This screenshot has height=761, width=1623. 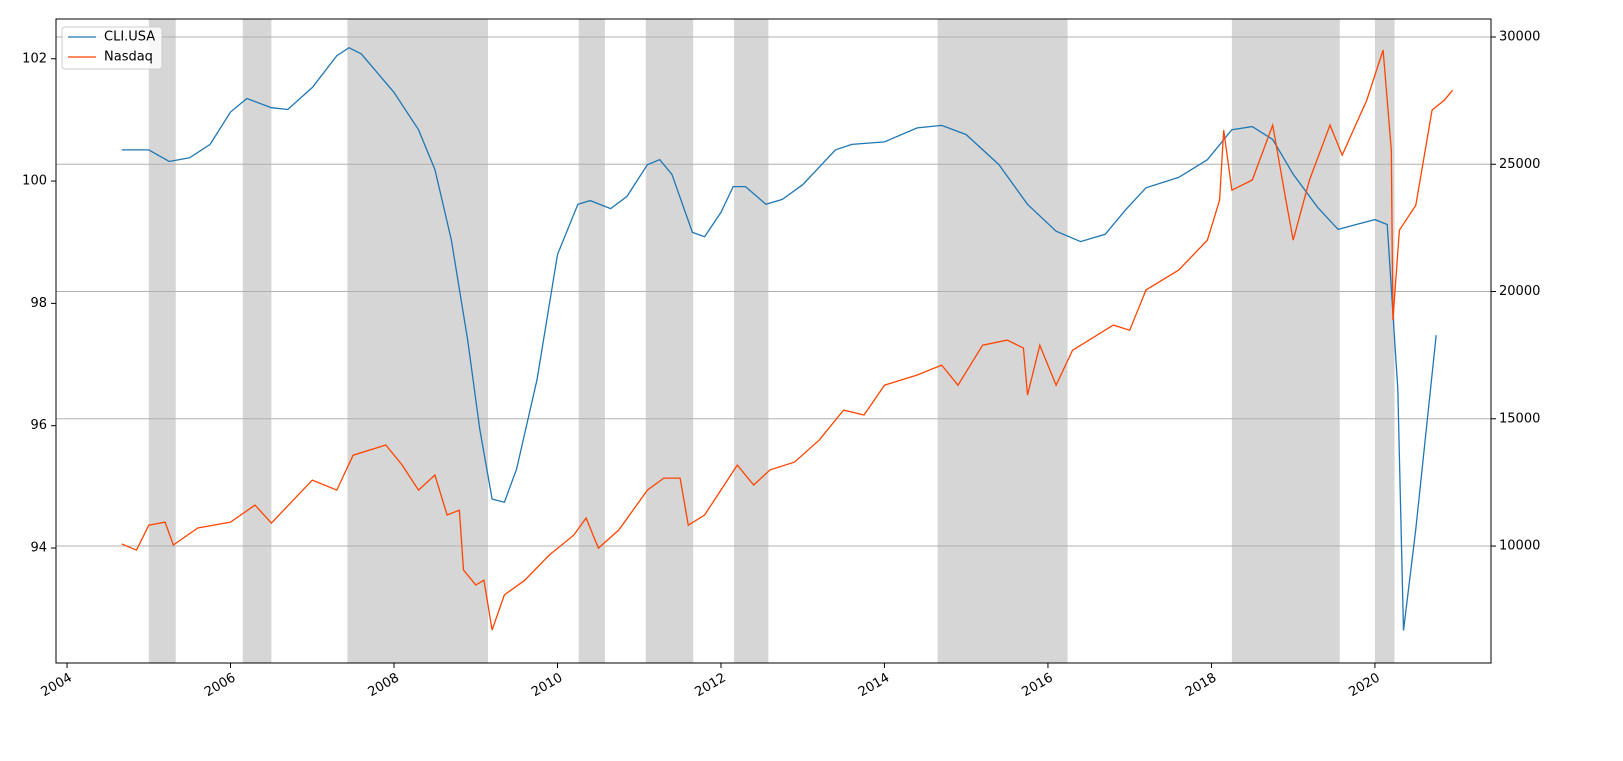 I want to click on y-tick-label: 98, so click(x=38, y=303).